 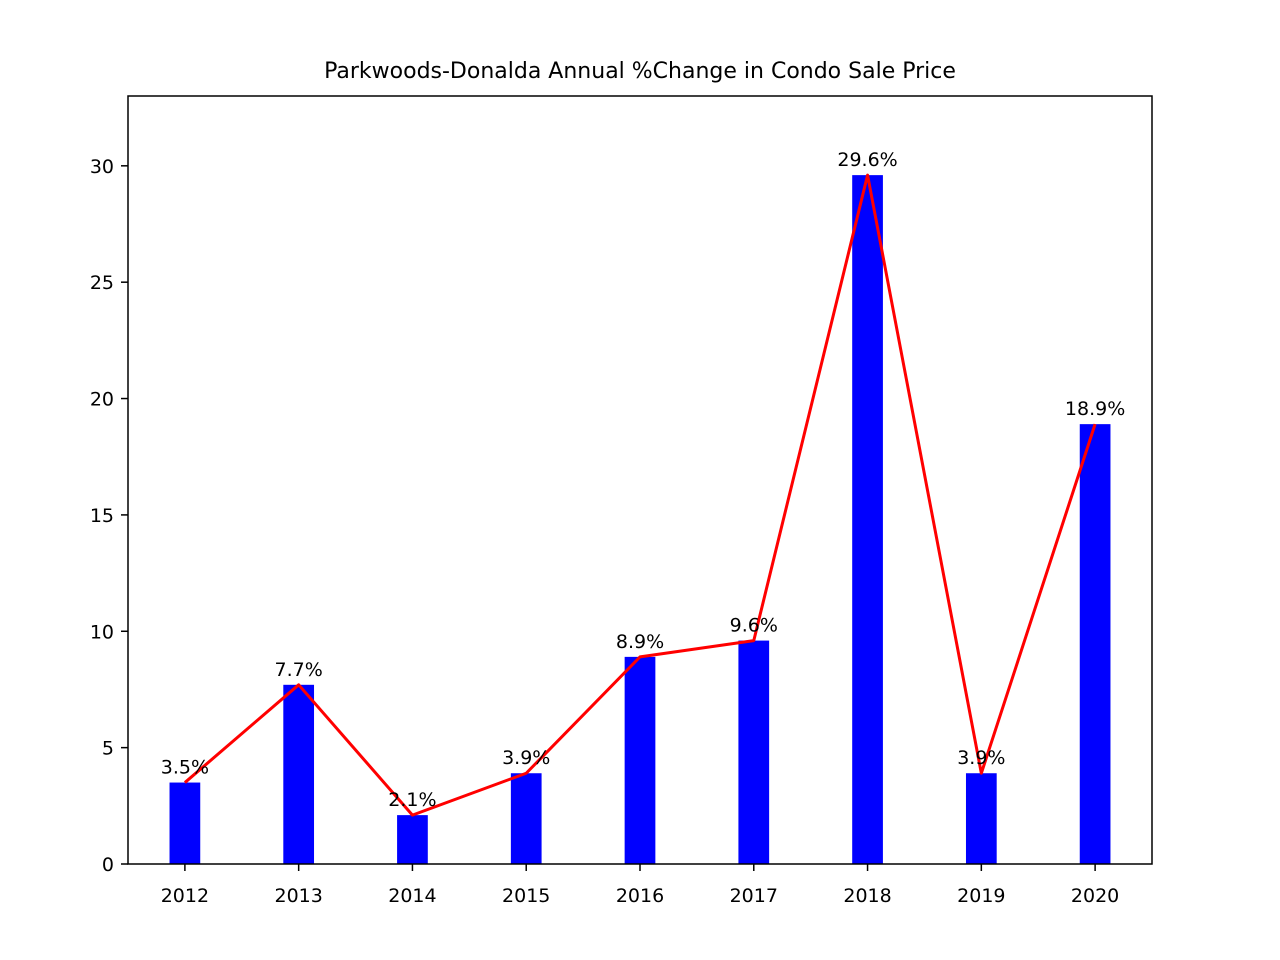 What do you see at coordinates (867, 160) in the screenshot?
I see `data-label-2018: 29.6%` at bounding box center [867, 160].